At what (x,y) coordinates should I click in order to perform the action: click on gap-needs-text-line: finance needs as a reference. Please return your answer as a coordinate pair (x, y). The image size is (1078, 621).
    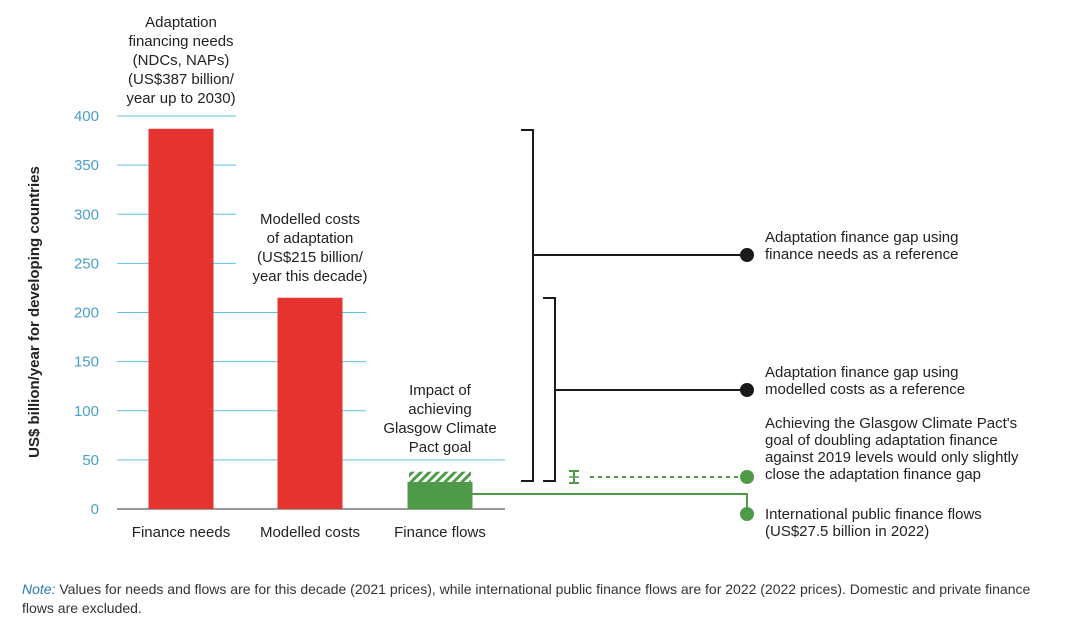
    Looking at the image, I should click on (861, 254).